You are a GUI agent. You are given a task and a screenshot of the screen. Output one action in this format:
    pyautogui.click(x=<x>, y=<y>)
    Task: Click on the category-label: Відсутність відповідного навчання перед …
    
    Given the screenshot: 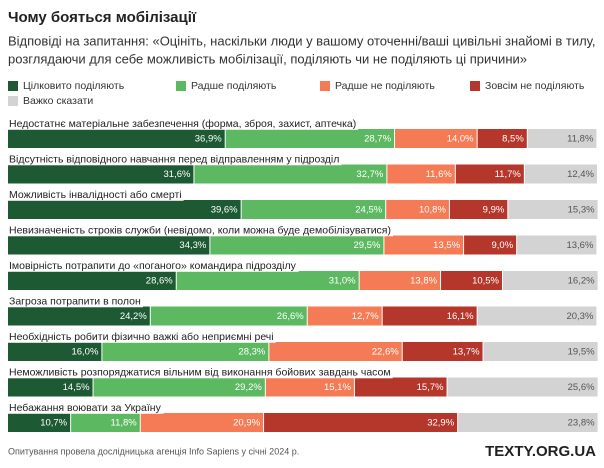 What is the action you would take?
    pyautogui.click(x=174, y=159)
    